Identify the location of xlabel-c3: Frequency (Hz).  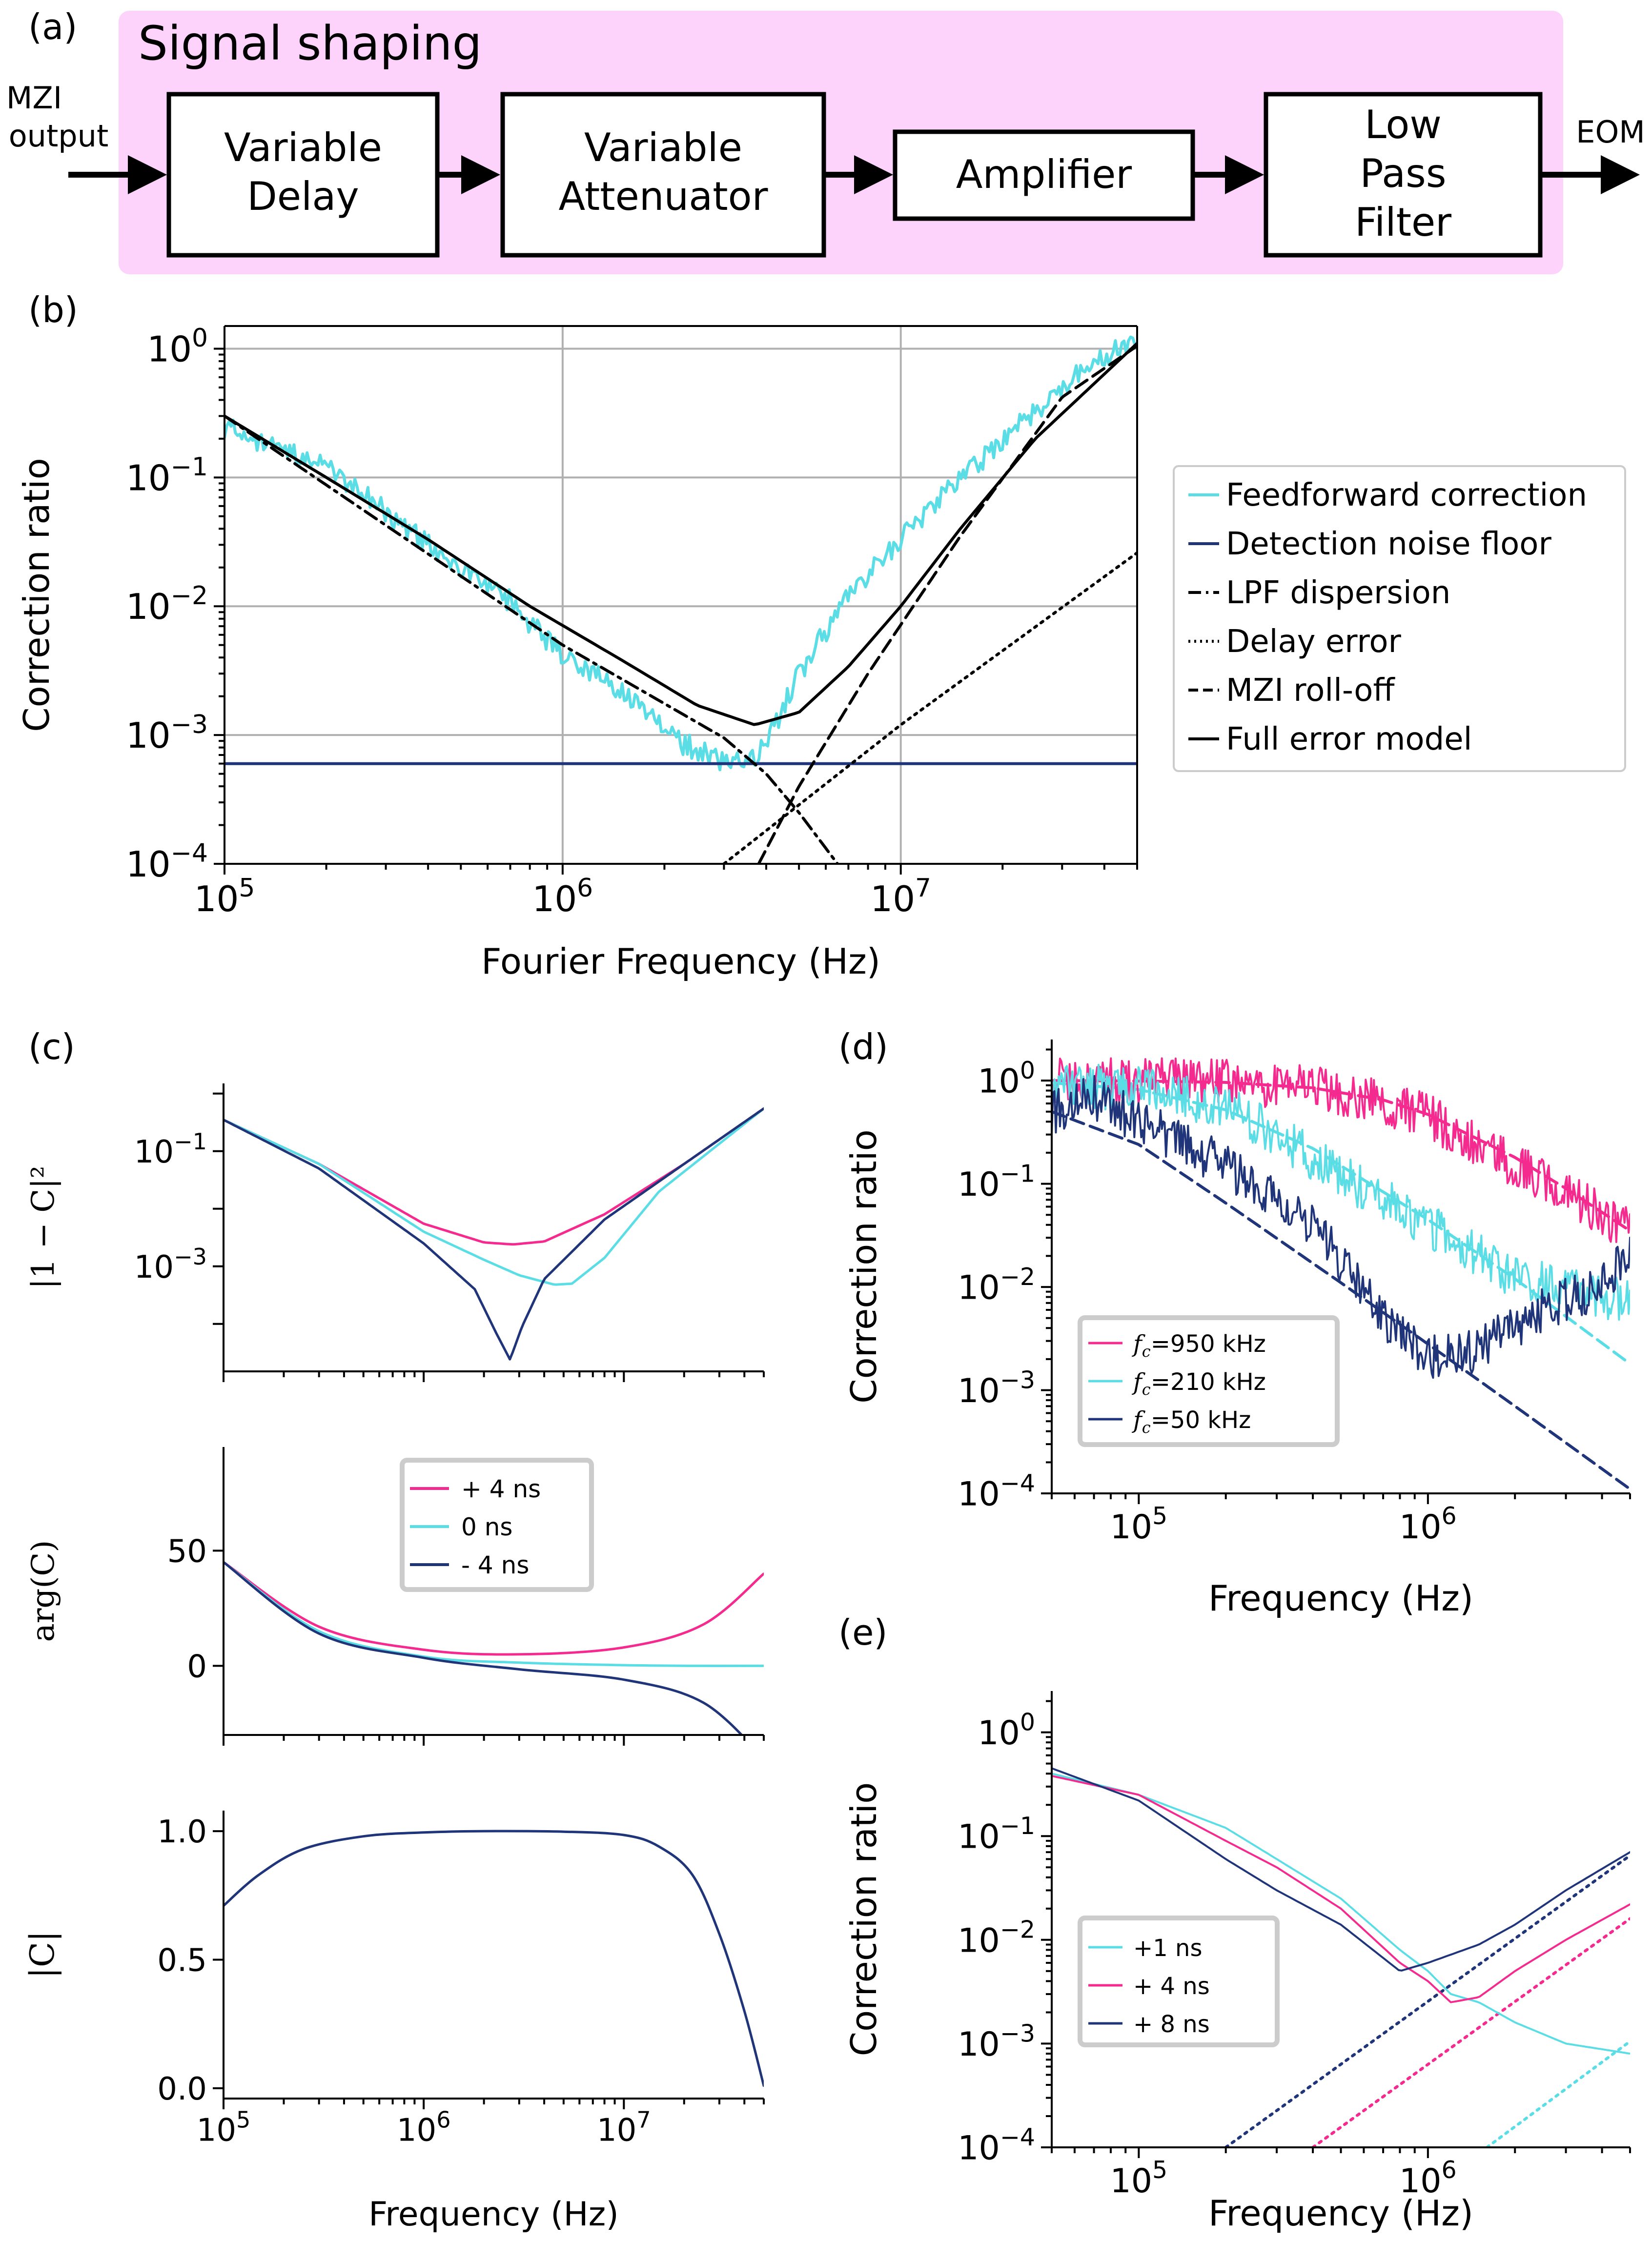
(493, 2214).